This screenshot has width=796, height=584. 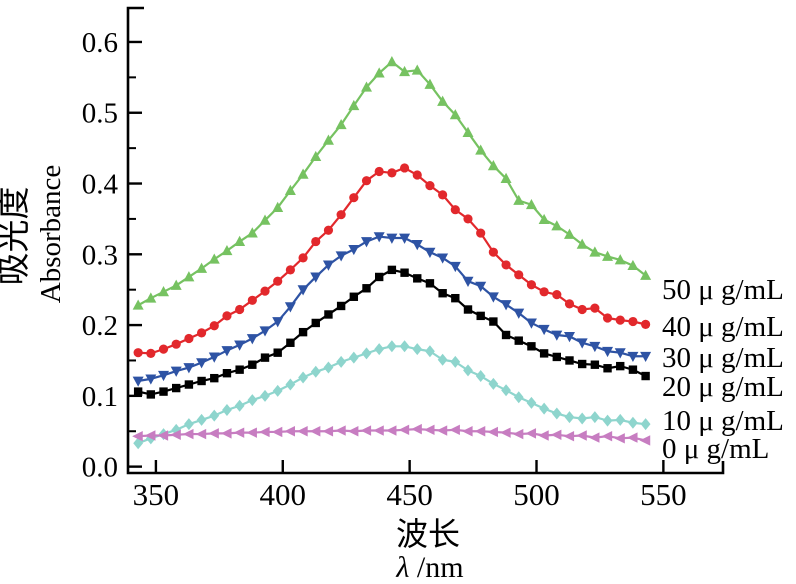 What do you see at coordinates (428, 534) in the screenshot?
I see `x-axis-title-chinese: 波长` at bounding box center [428, 534].